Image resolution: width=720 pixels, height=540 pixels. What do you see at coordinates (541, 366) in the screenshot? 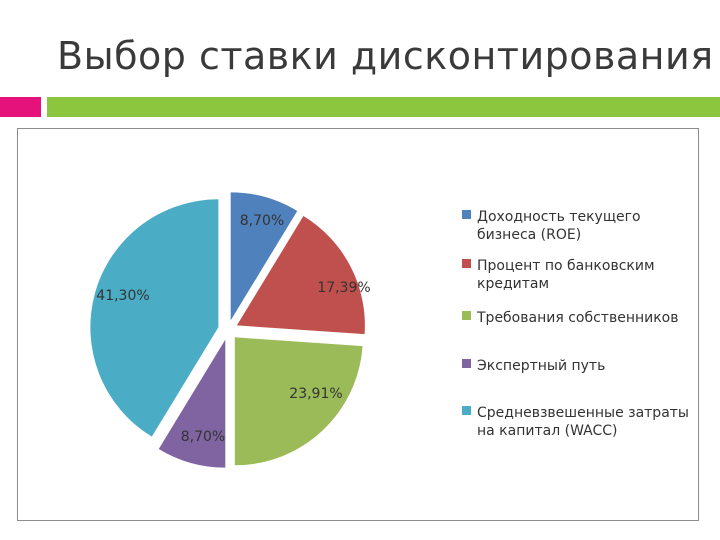
I see `legend-entry: Экспертный путь` at bounding box center [541, 366].